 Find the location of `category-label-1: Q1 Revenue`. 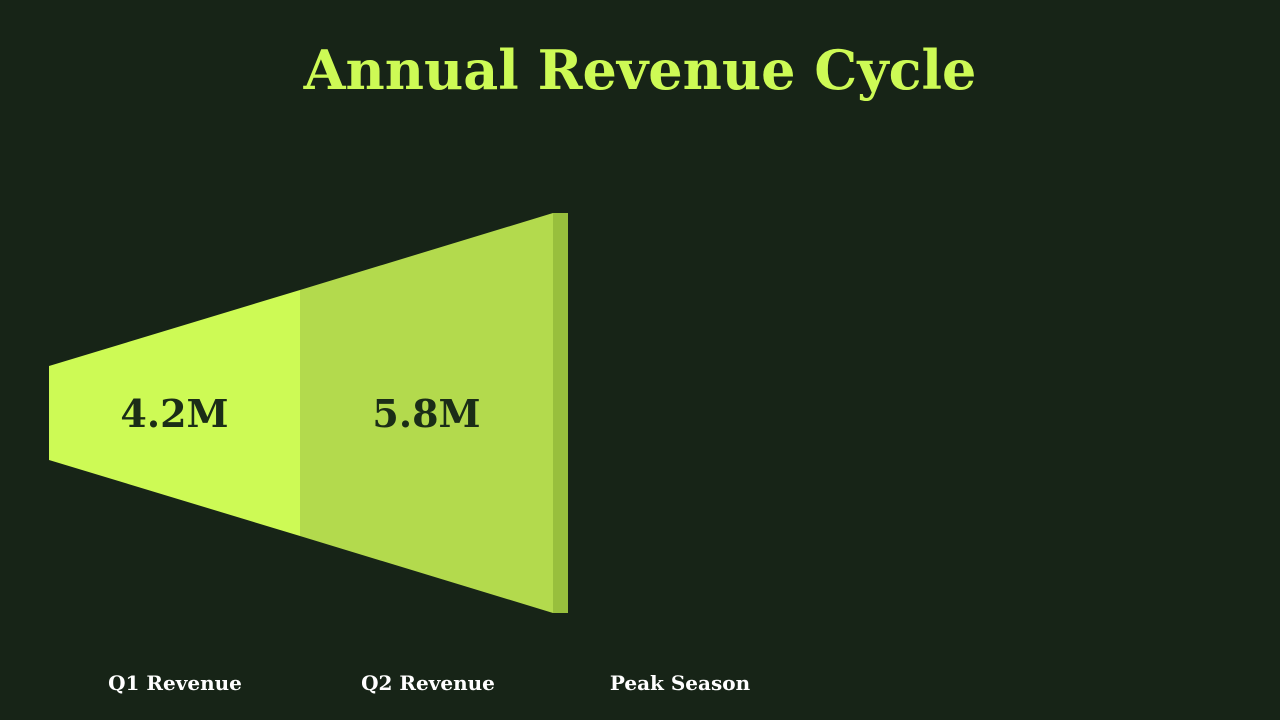

category-label-1: Q1 Revenue is located at coordinates (175, 683).